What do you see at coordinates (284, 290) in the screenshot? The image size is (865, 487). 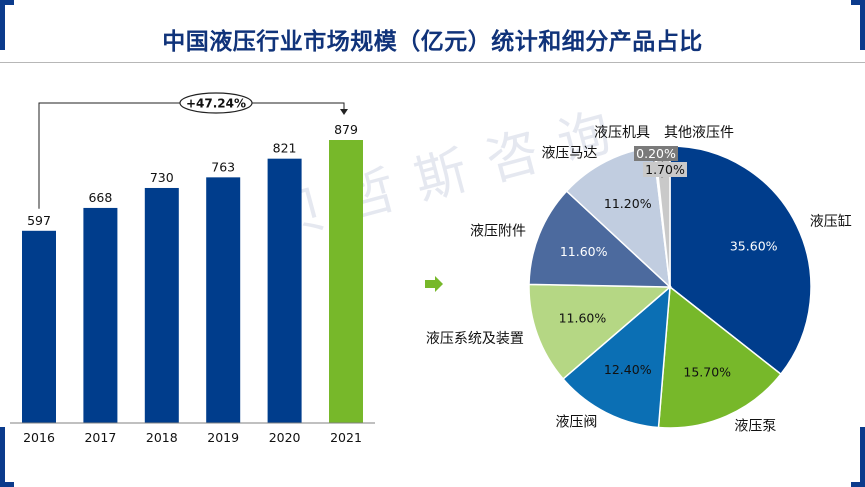 I see `bar-2020` at bounding box center [284, 290].